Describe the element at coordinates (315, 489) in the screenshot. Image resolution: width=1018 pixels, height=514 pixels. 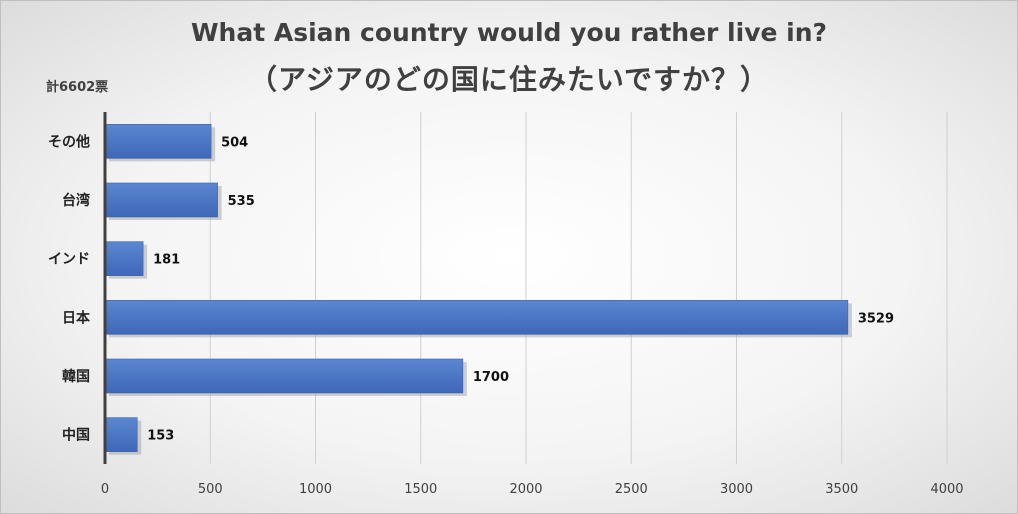
I see `x-tick-label: 1000` at that location.